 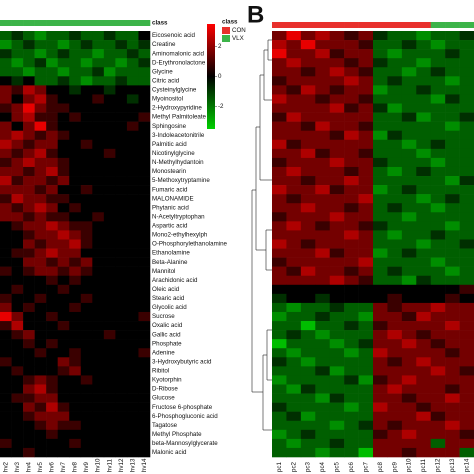 What do you see at coordinates (239, 30) in the screenshot?
I see `legend-label: CON` at bounding box center [239, 30].